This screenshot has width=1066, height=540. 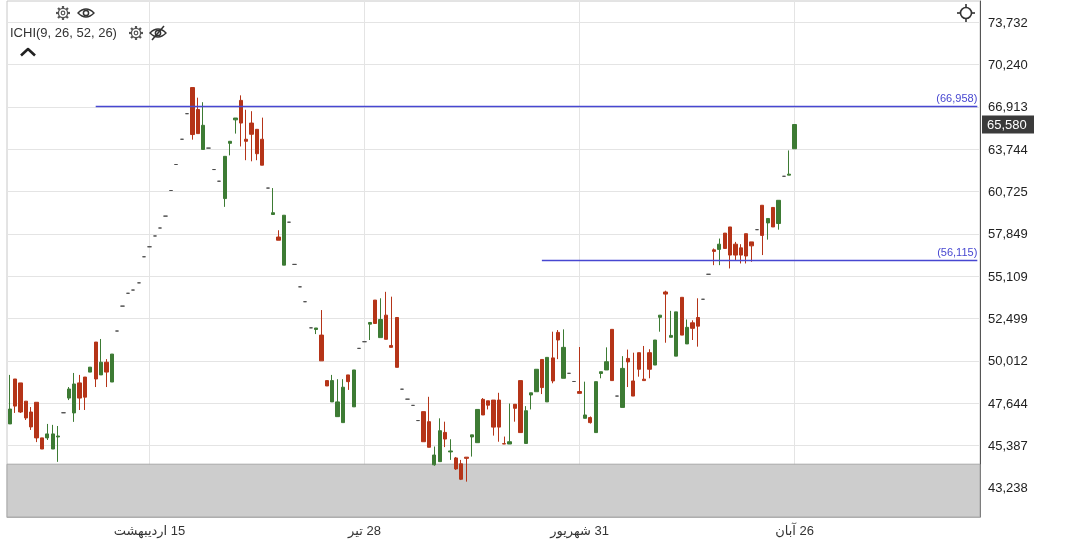 I want to click on y-tick-label: 43,238, so click(x=1008, y=488).